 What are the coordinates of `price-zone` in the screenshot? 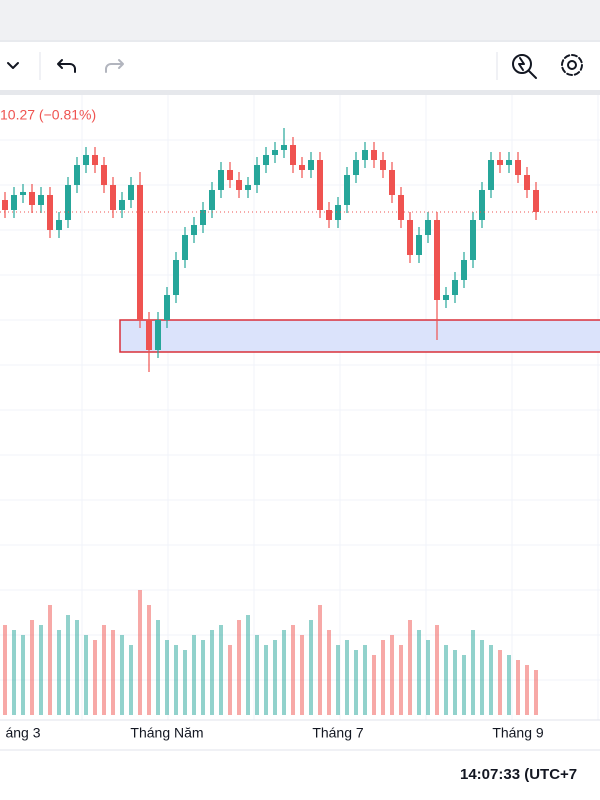 It's located at (359, 336).